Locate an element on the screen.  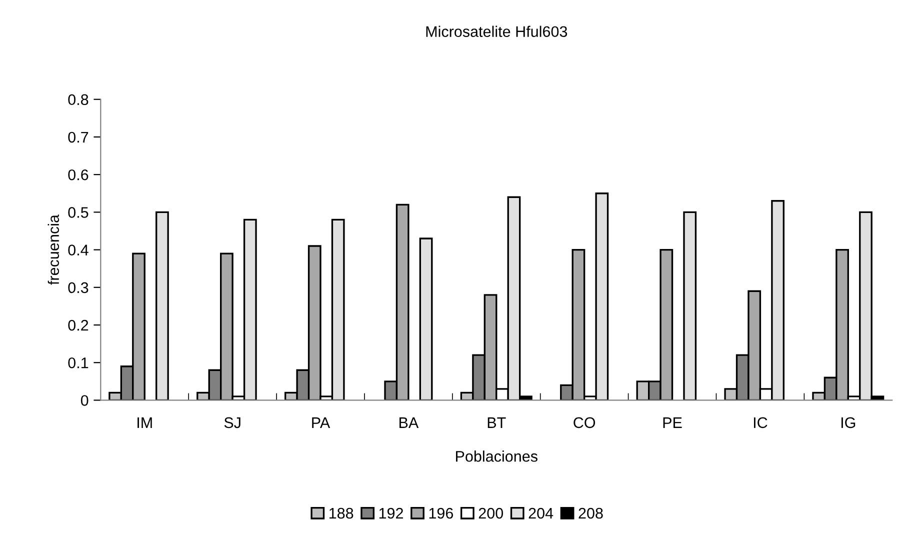
x-tick-label: CO is located at coordinates (585, 422).